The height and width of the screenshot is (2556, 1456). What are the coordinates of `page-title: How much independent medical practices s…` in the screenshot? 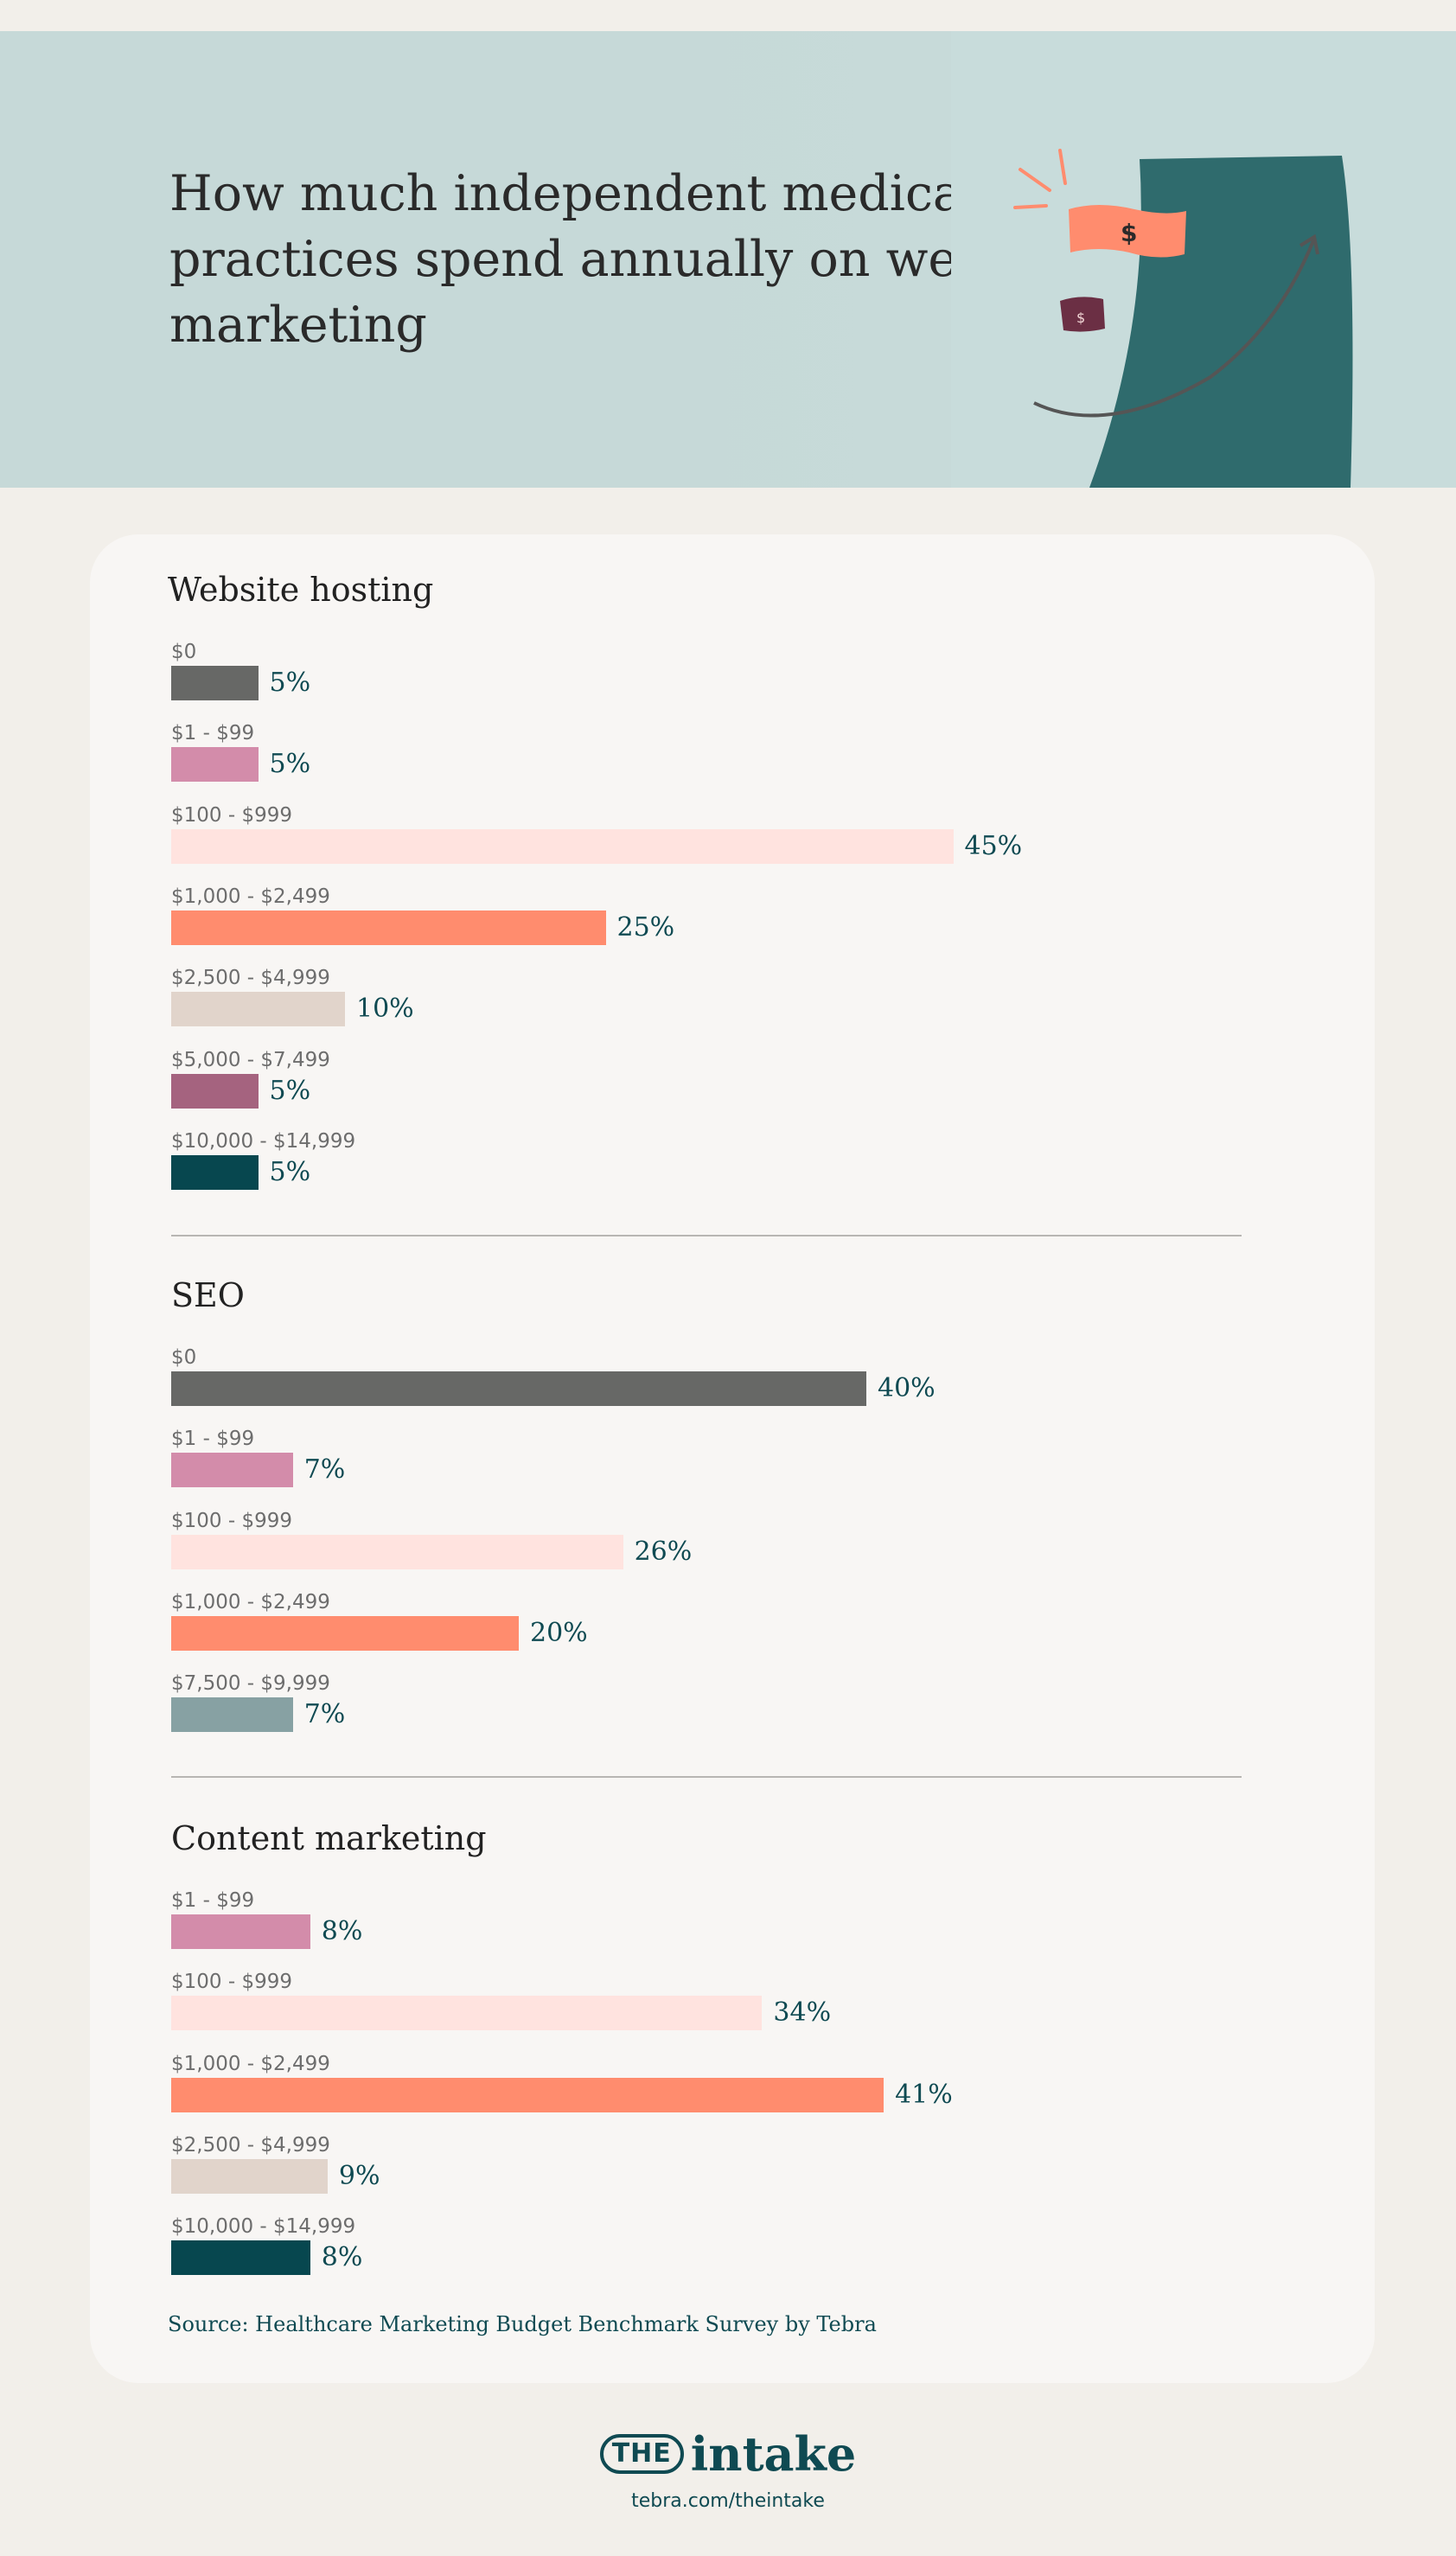 It's located at (579, 259).